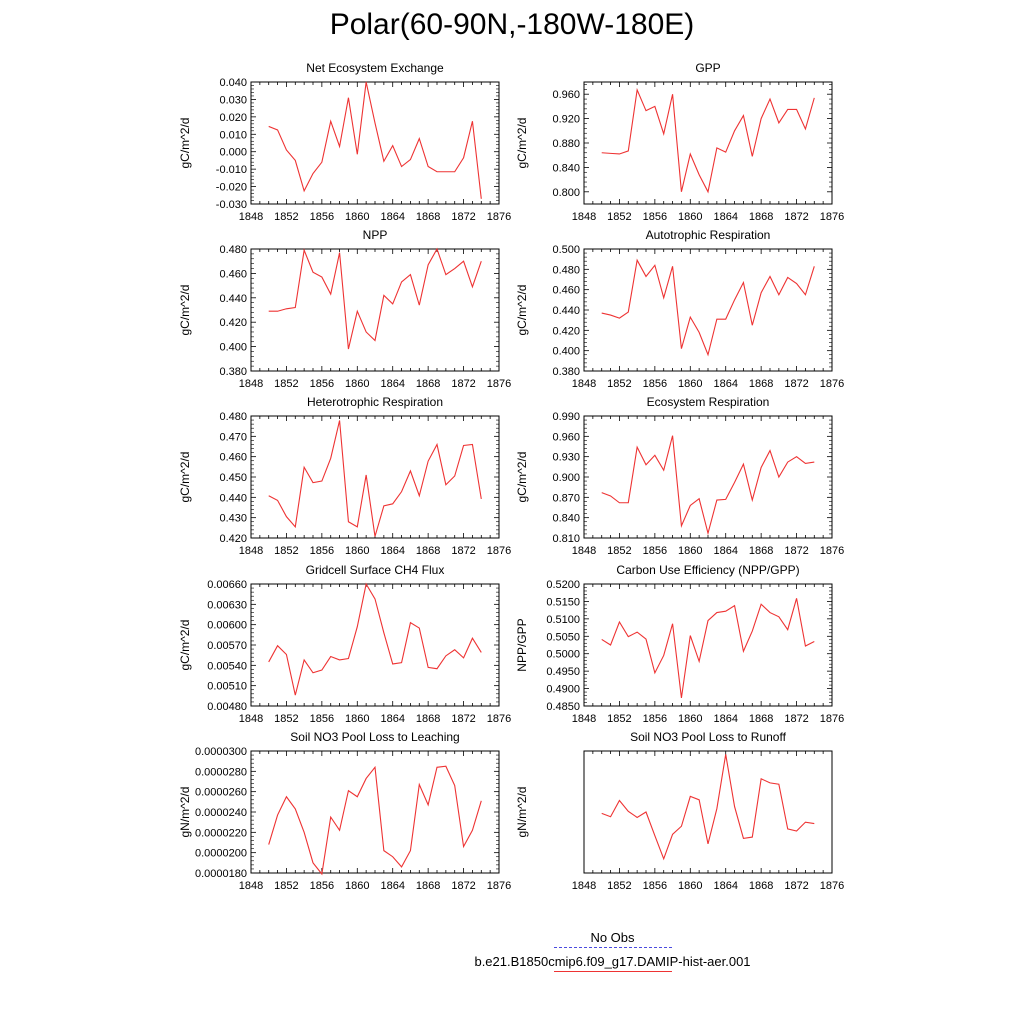 The width and height of the screenshot is (1024, 1024). I want to click on y-tick-label: 0.380, so click(566, 372).